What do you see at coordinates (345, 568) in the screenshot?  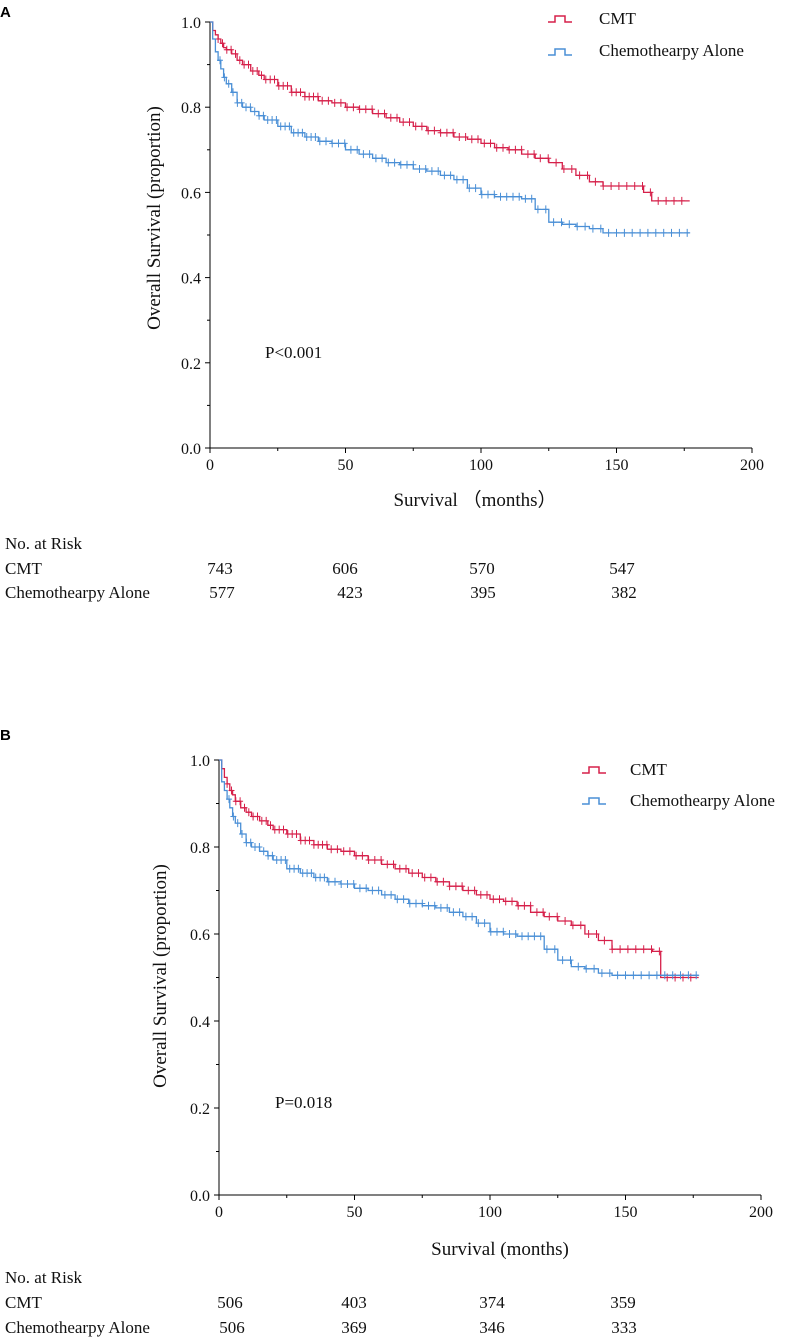 I see `risk-value: 606` at bounding box center [345, 568].